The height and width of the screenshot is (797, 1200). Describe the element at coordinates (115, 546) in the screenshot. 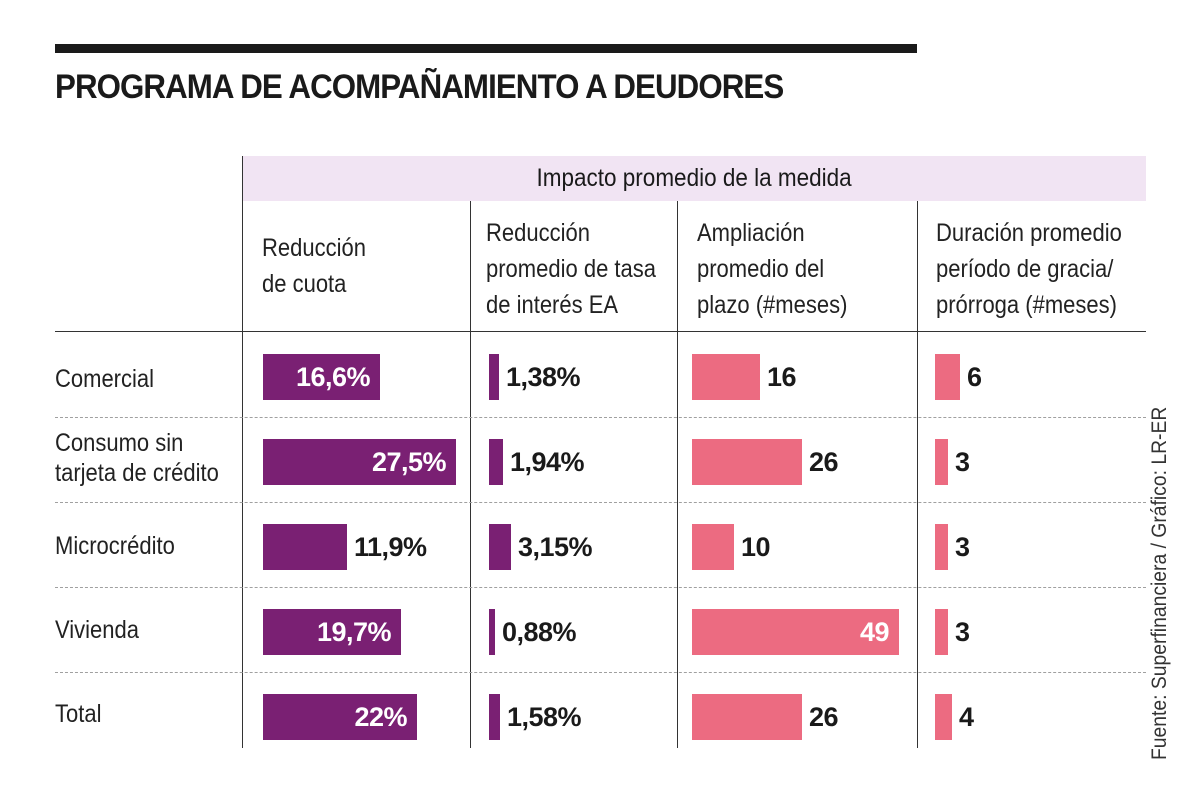

I see `row-label-microcredito: Microcrédito` at that location.